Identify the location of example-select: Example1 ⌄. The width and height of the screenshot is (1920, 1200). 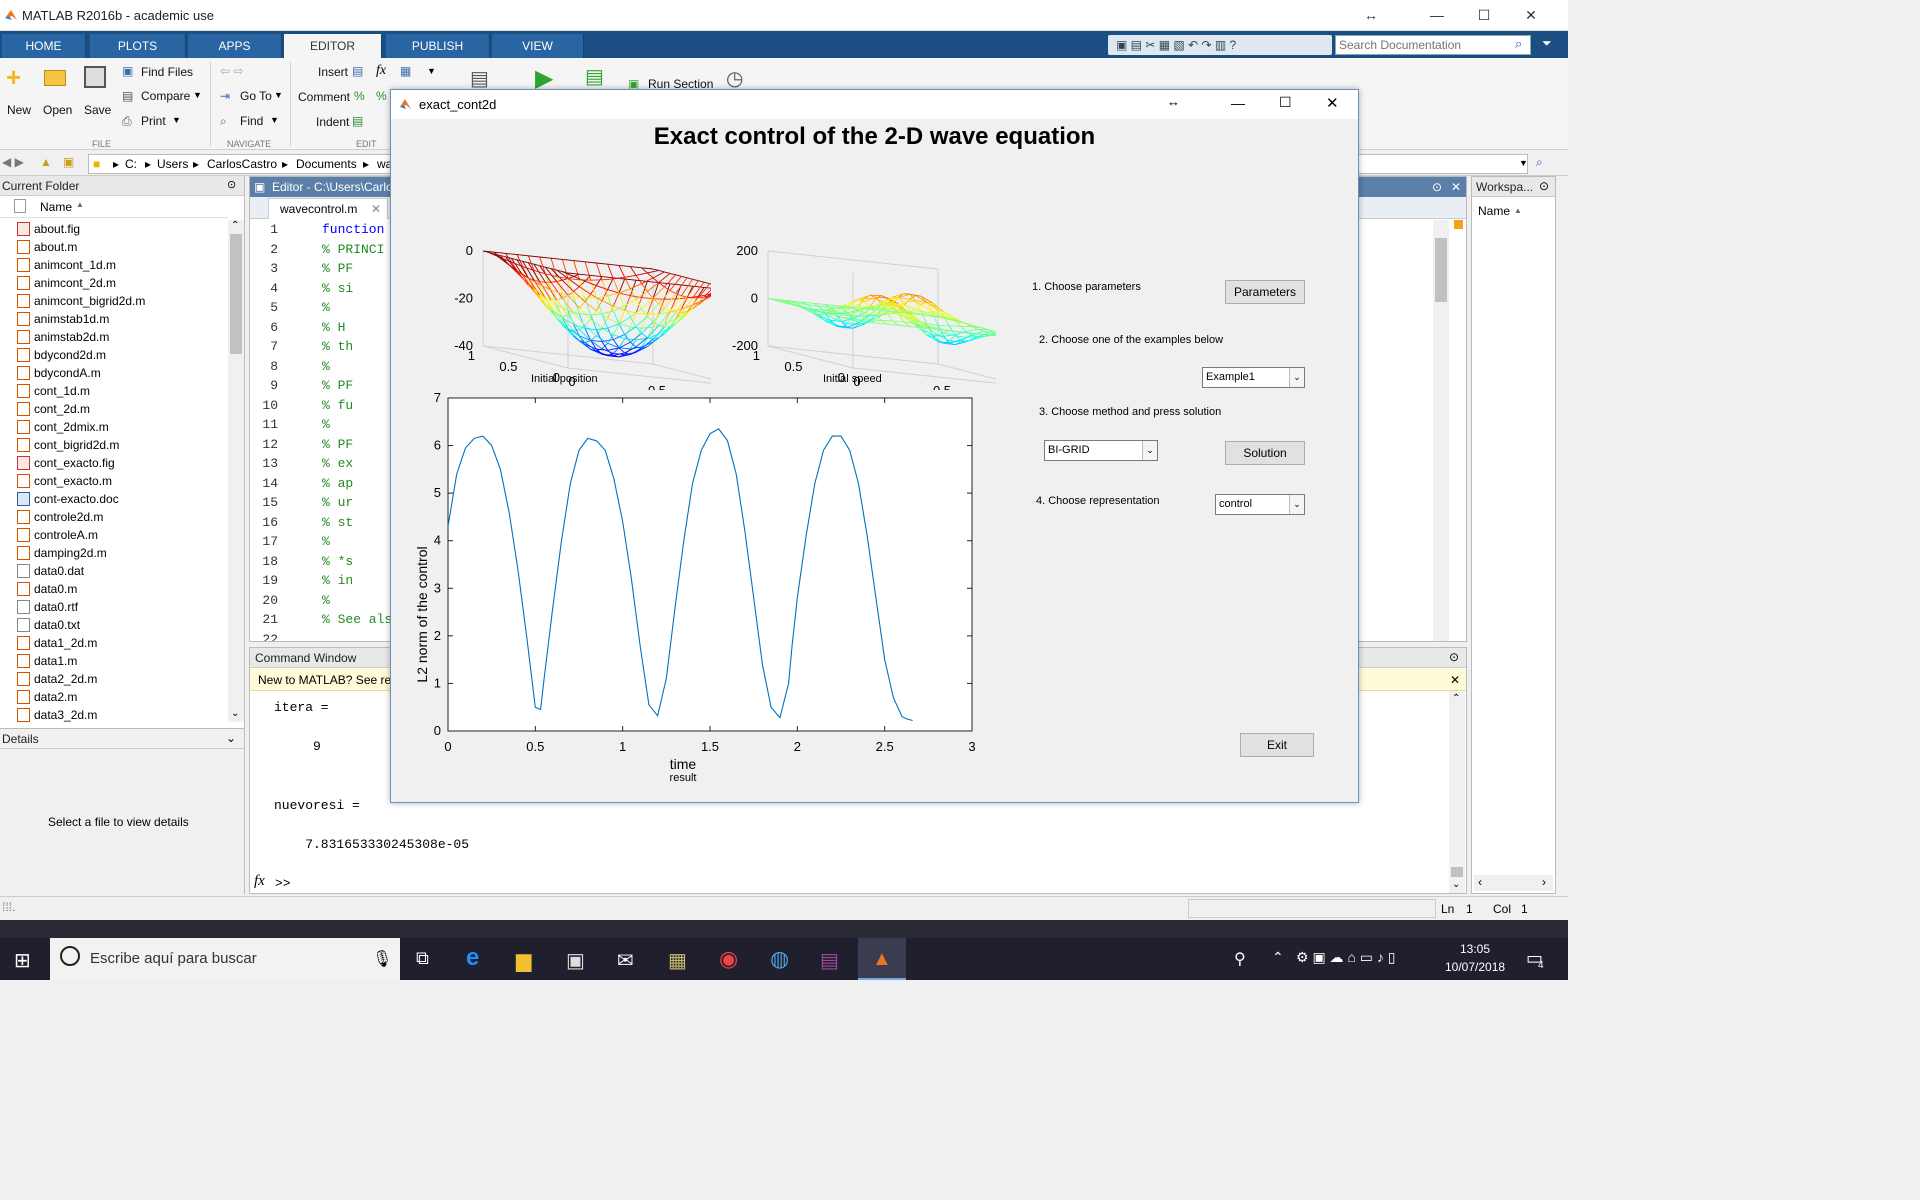
(1253, 377).